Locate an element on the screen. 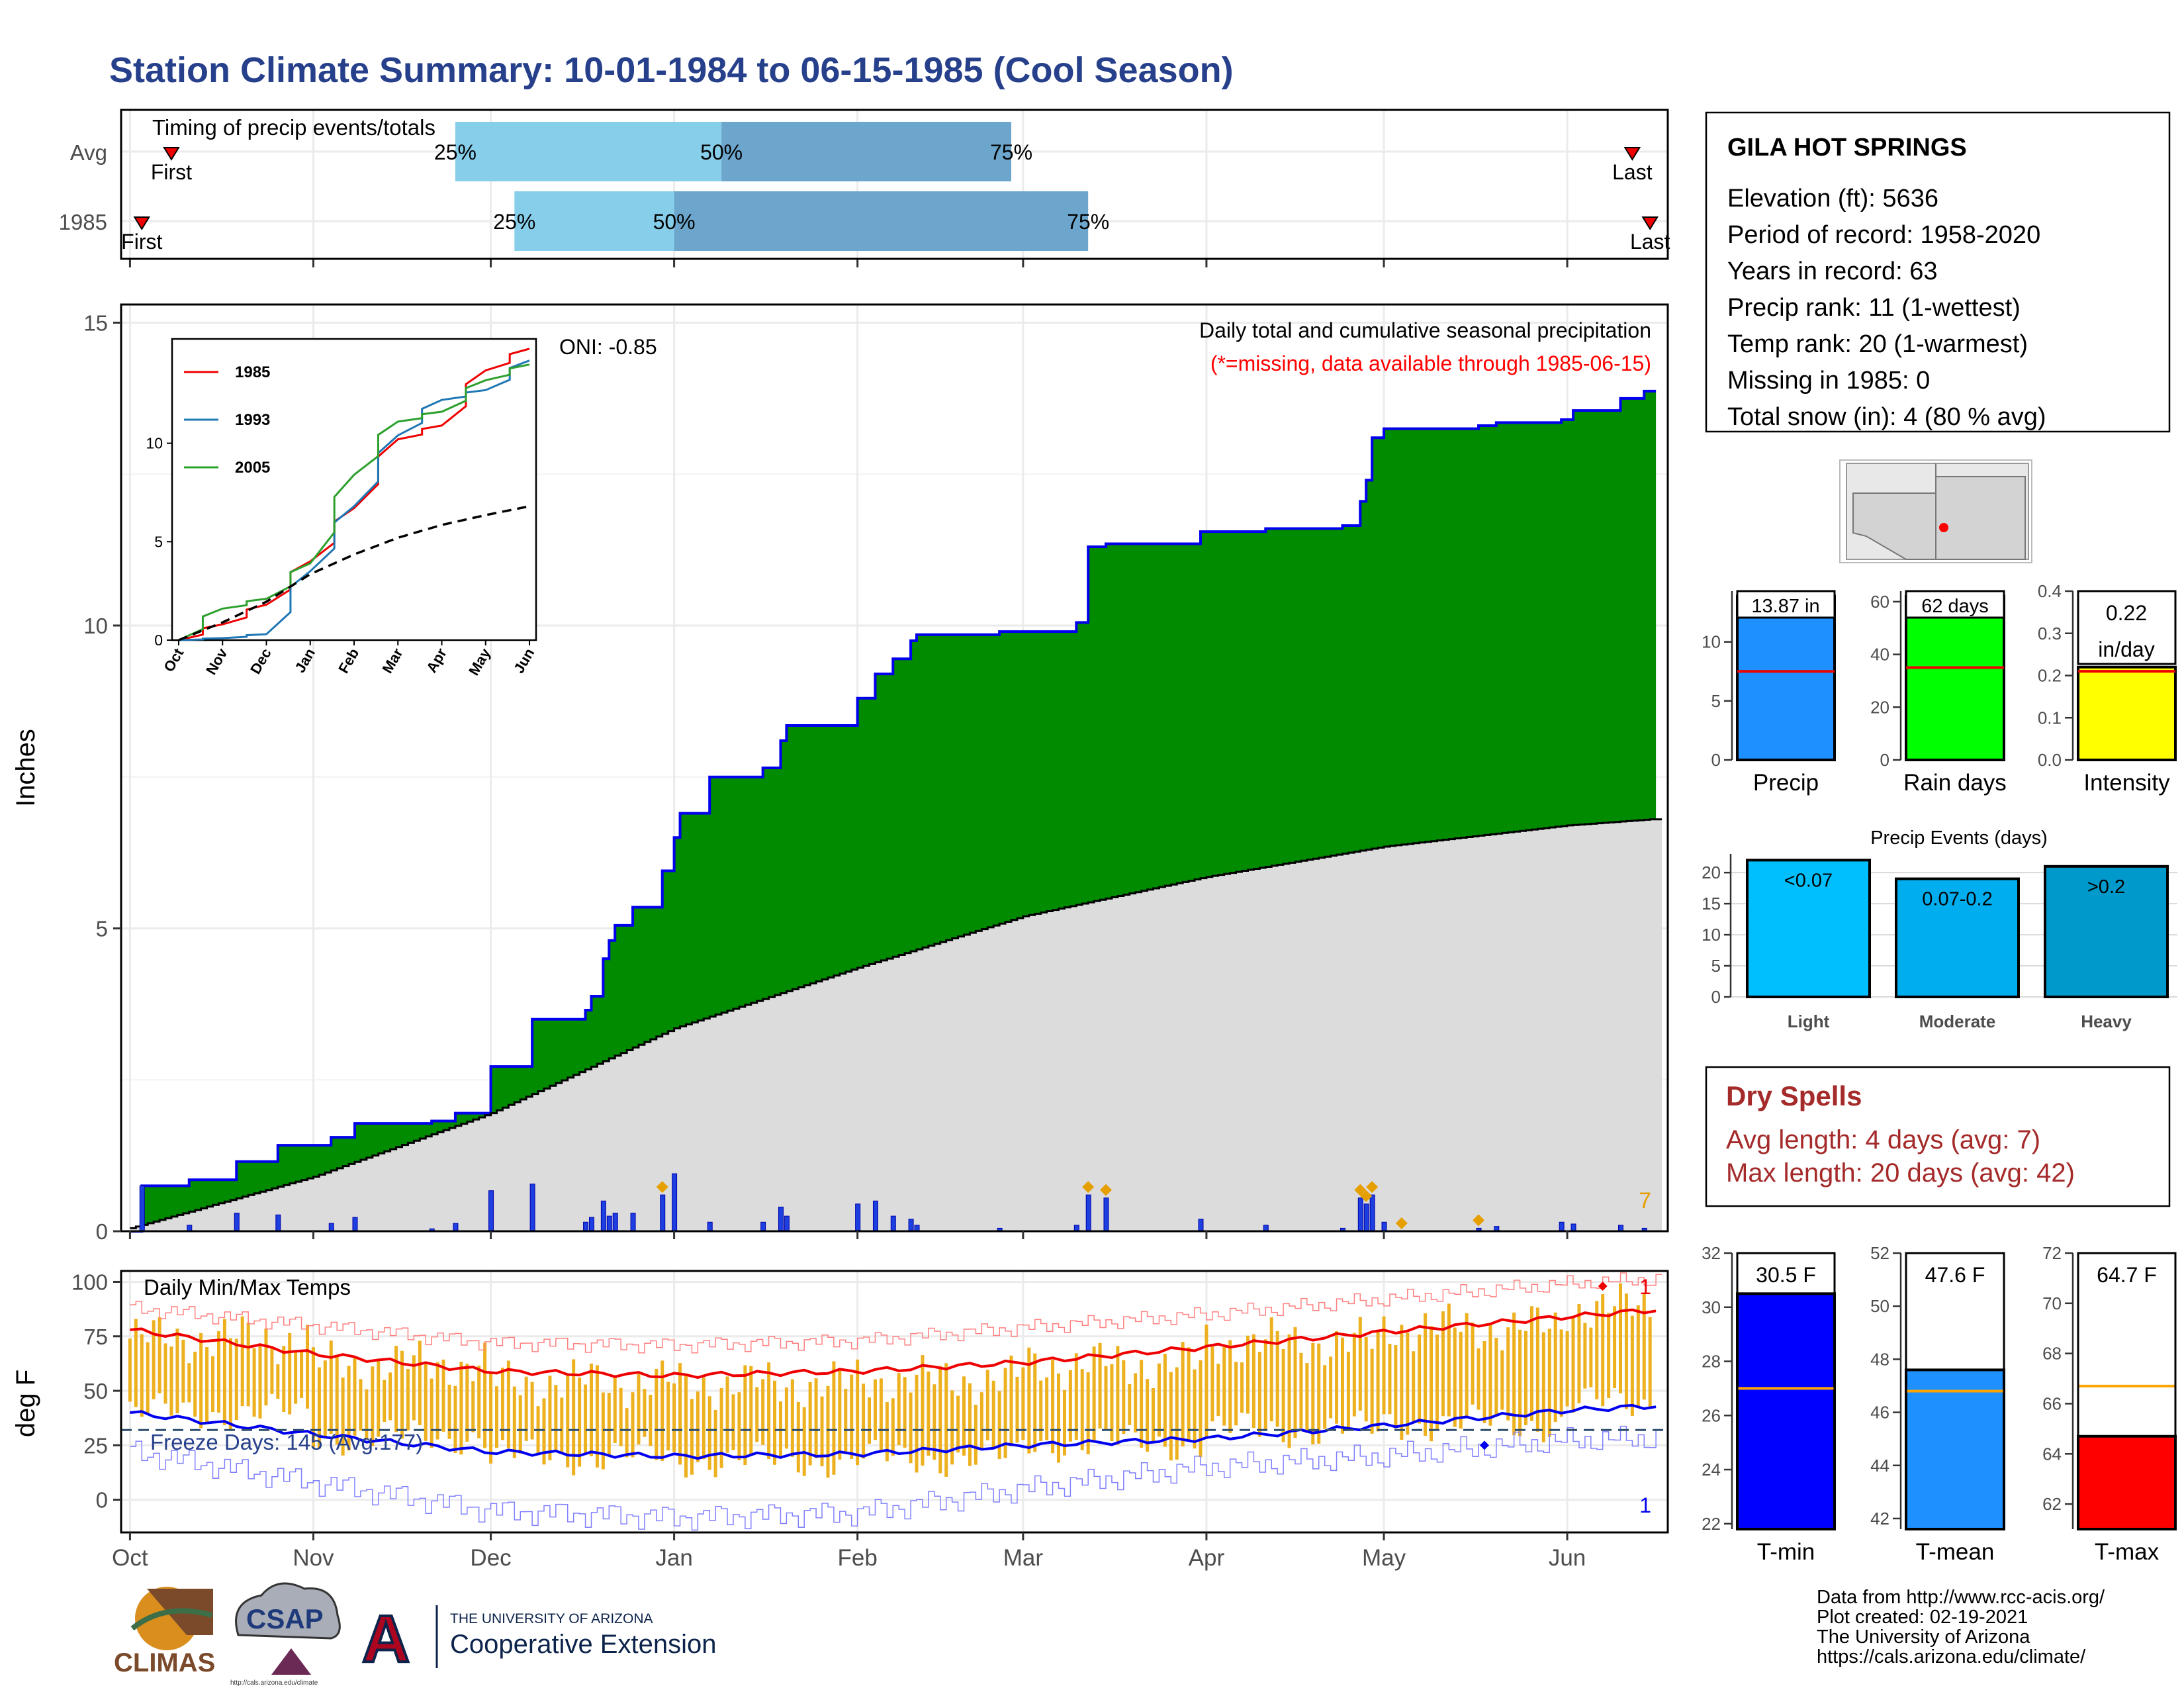  inset-series-1985 is located at coordinates (354, 494).